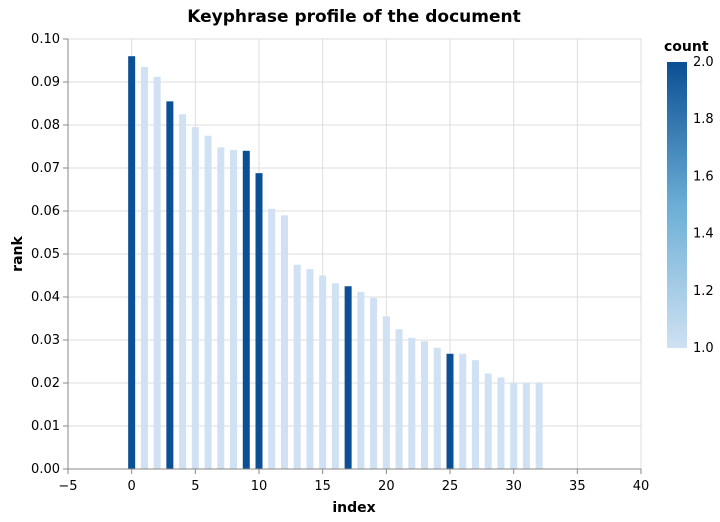 Image resolution: width=720 pixels, height=522 pixels. I want to click on y-tick-label: 0.03, so click(45, 340).